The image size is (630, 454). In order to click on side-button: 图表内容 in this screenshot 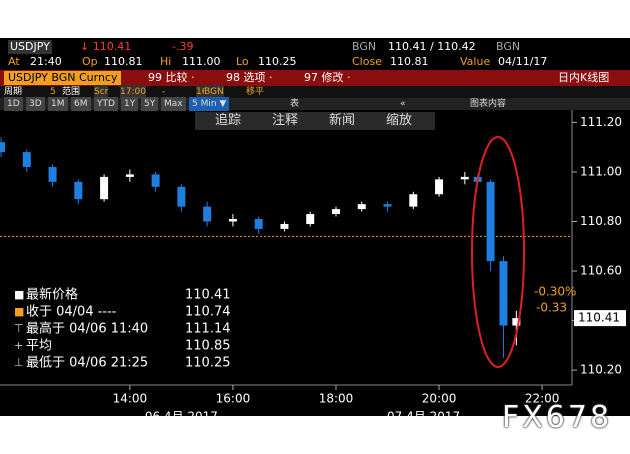, I will do `click(488, 104)`.